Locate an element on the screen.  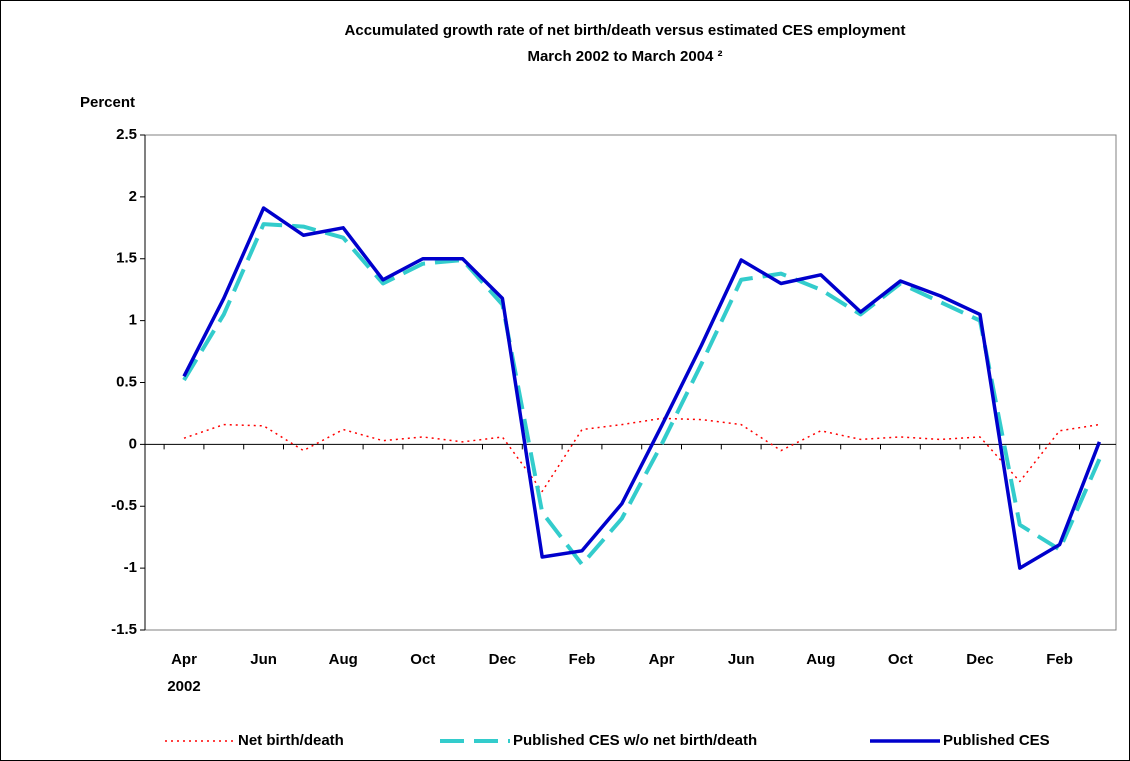
y-tick-label: 1 is located at coordinates (133, 320).